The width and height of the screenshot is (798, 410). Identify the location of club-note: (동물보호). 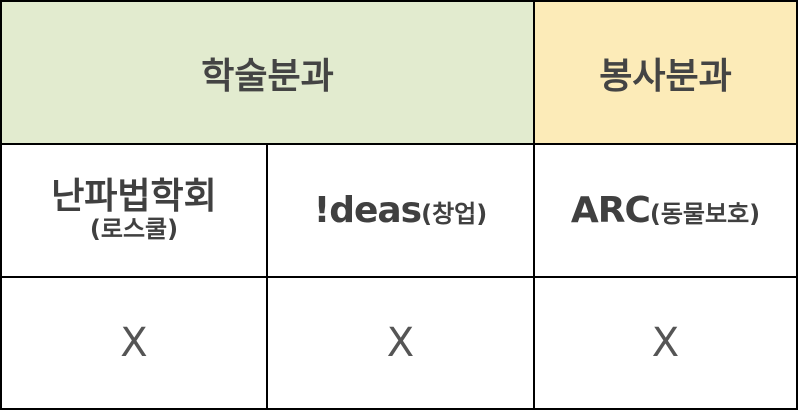
(705, 214).